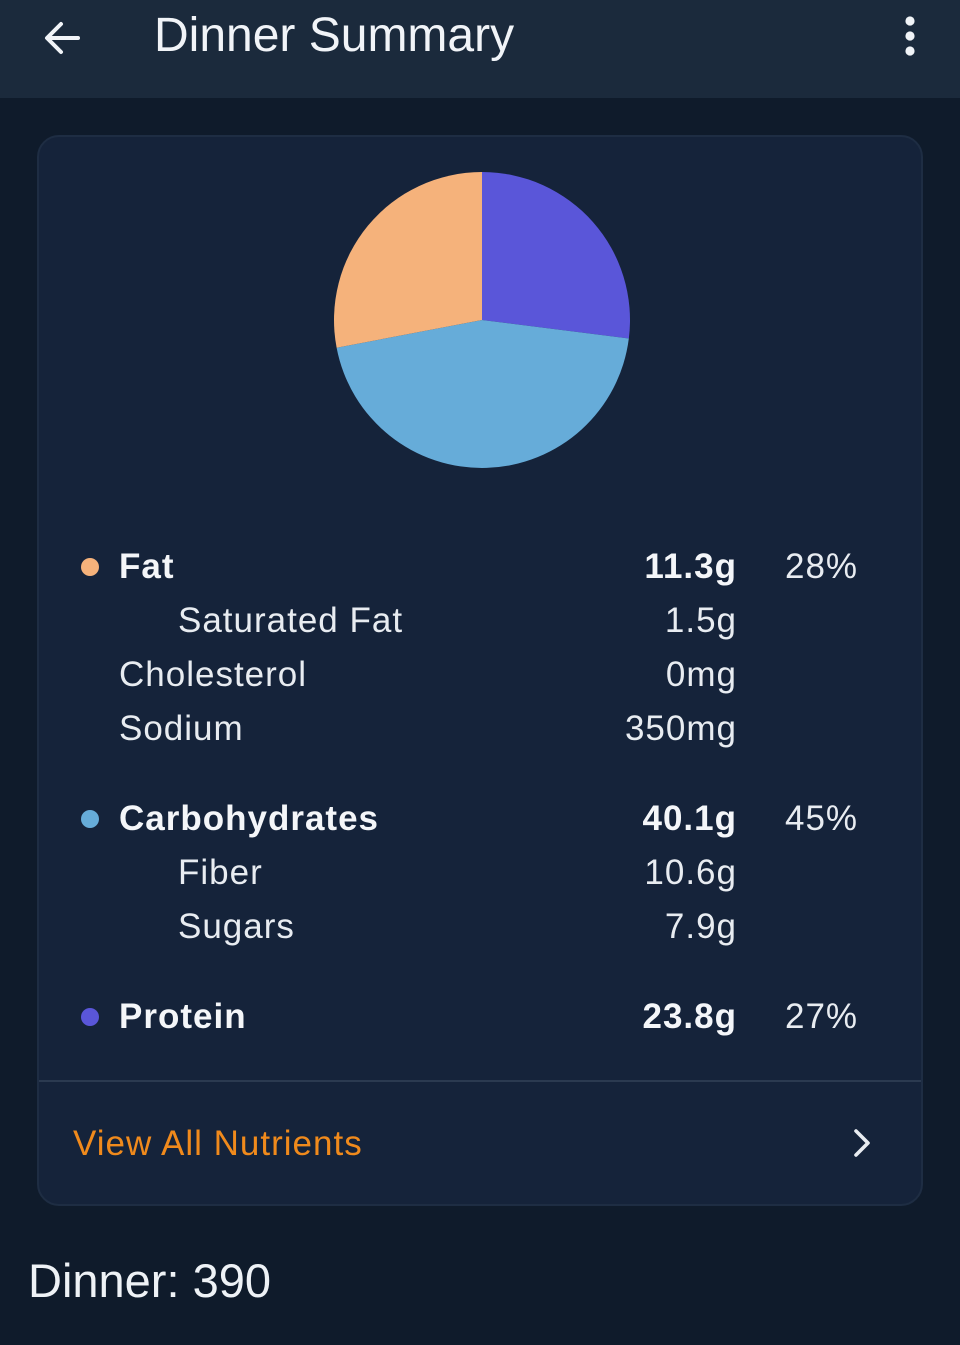  Describe the element at coordinates (220, 872) in the screenshot. I see `nutrient-label: Fiber` at that location.